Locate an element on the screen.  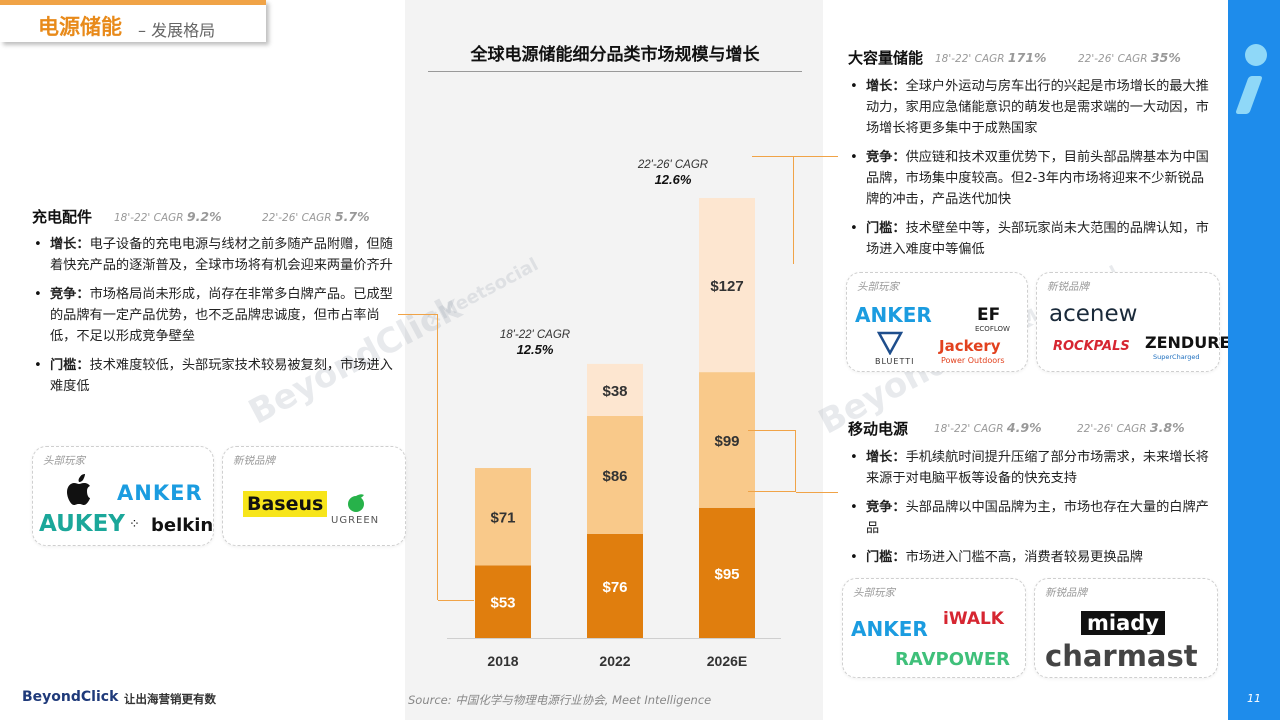
page-subtitle: – 发展格局 is located at coordinates (177, 30).